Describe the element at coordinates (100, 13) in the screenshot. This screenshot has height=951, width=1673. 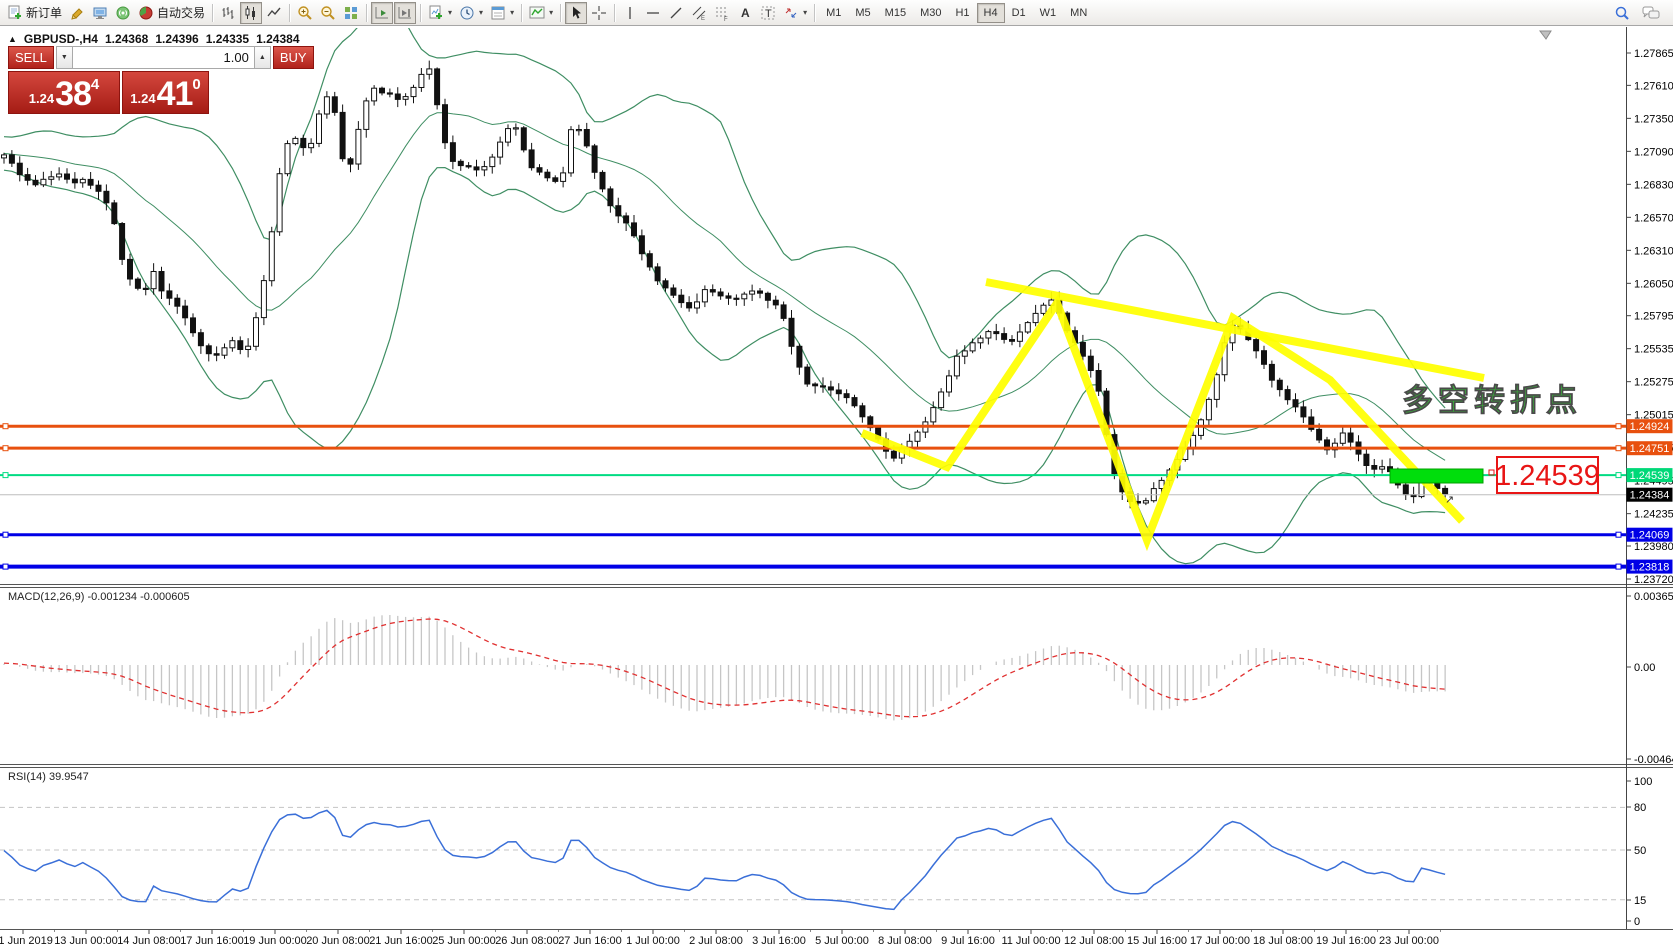
I see `profiles-button` at that location.